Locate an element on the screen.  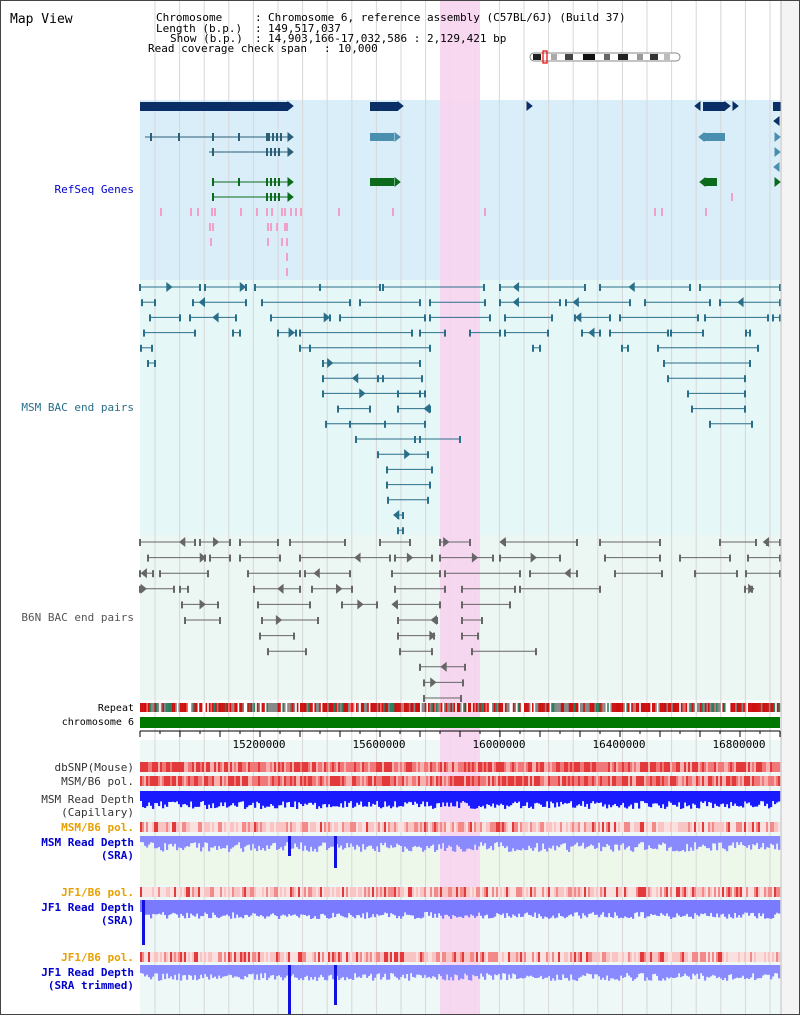
jf1-read-depth-sra-label-1: JF1 Read Depth is located at coordinates (87, 907).